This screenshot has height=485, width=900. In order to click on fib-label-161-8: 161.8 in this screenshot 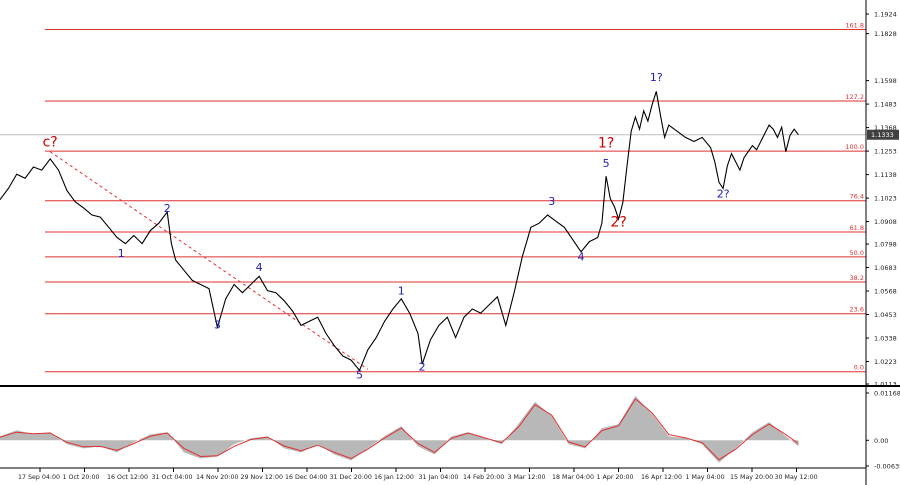, I will do `click(854, 26)`.